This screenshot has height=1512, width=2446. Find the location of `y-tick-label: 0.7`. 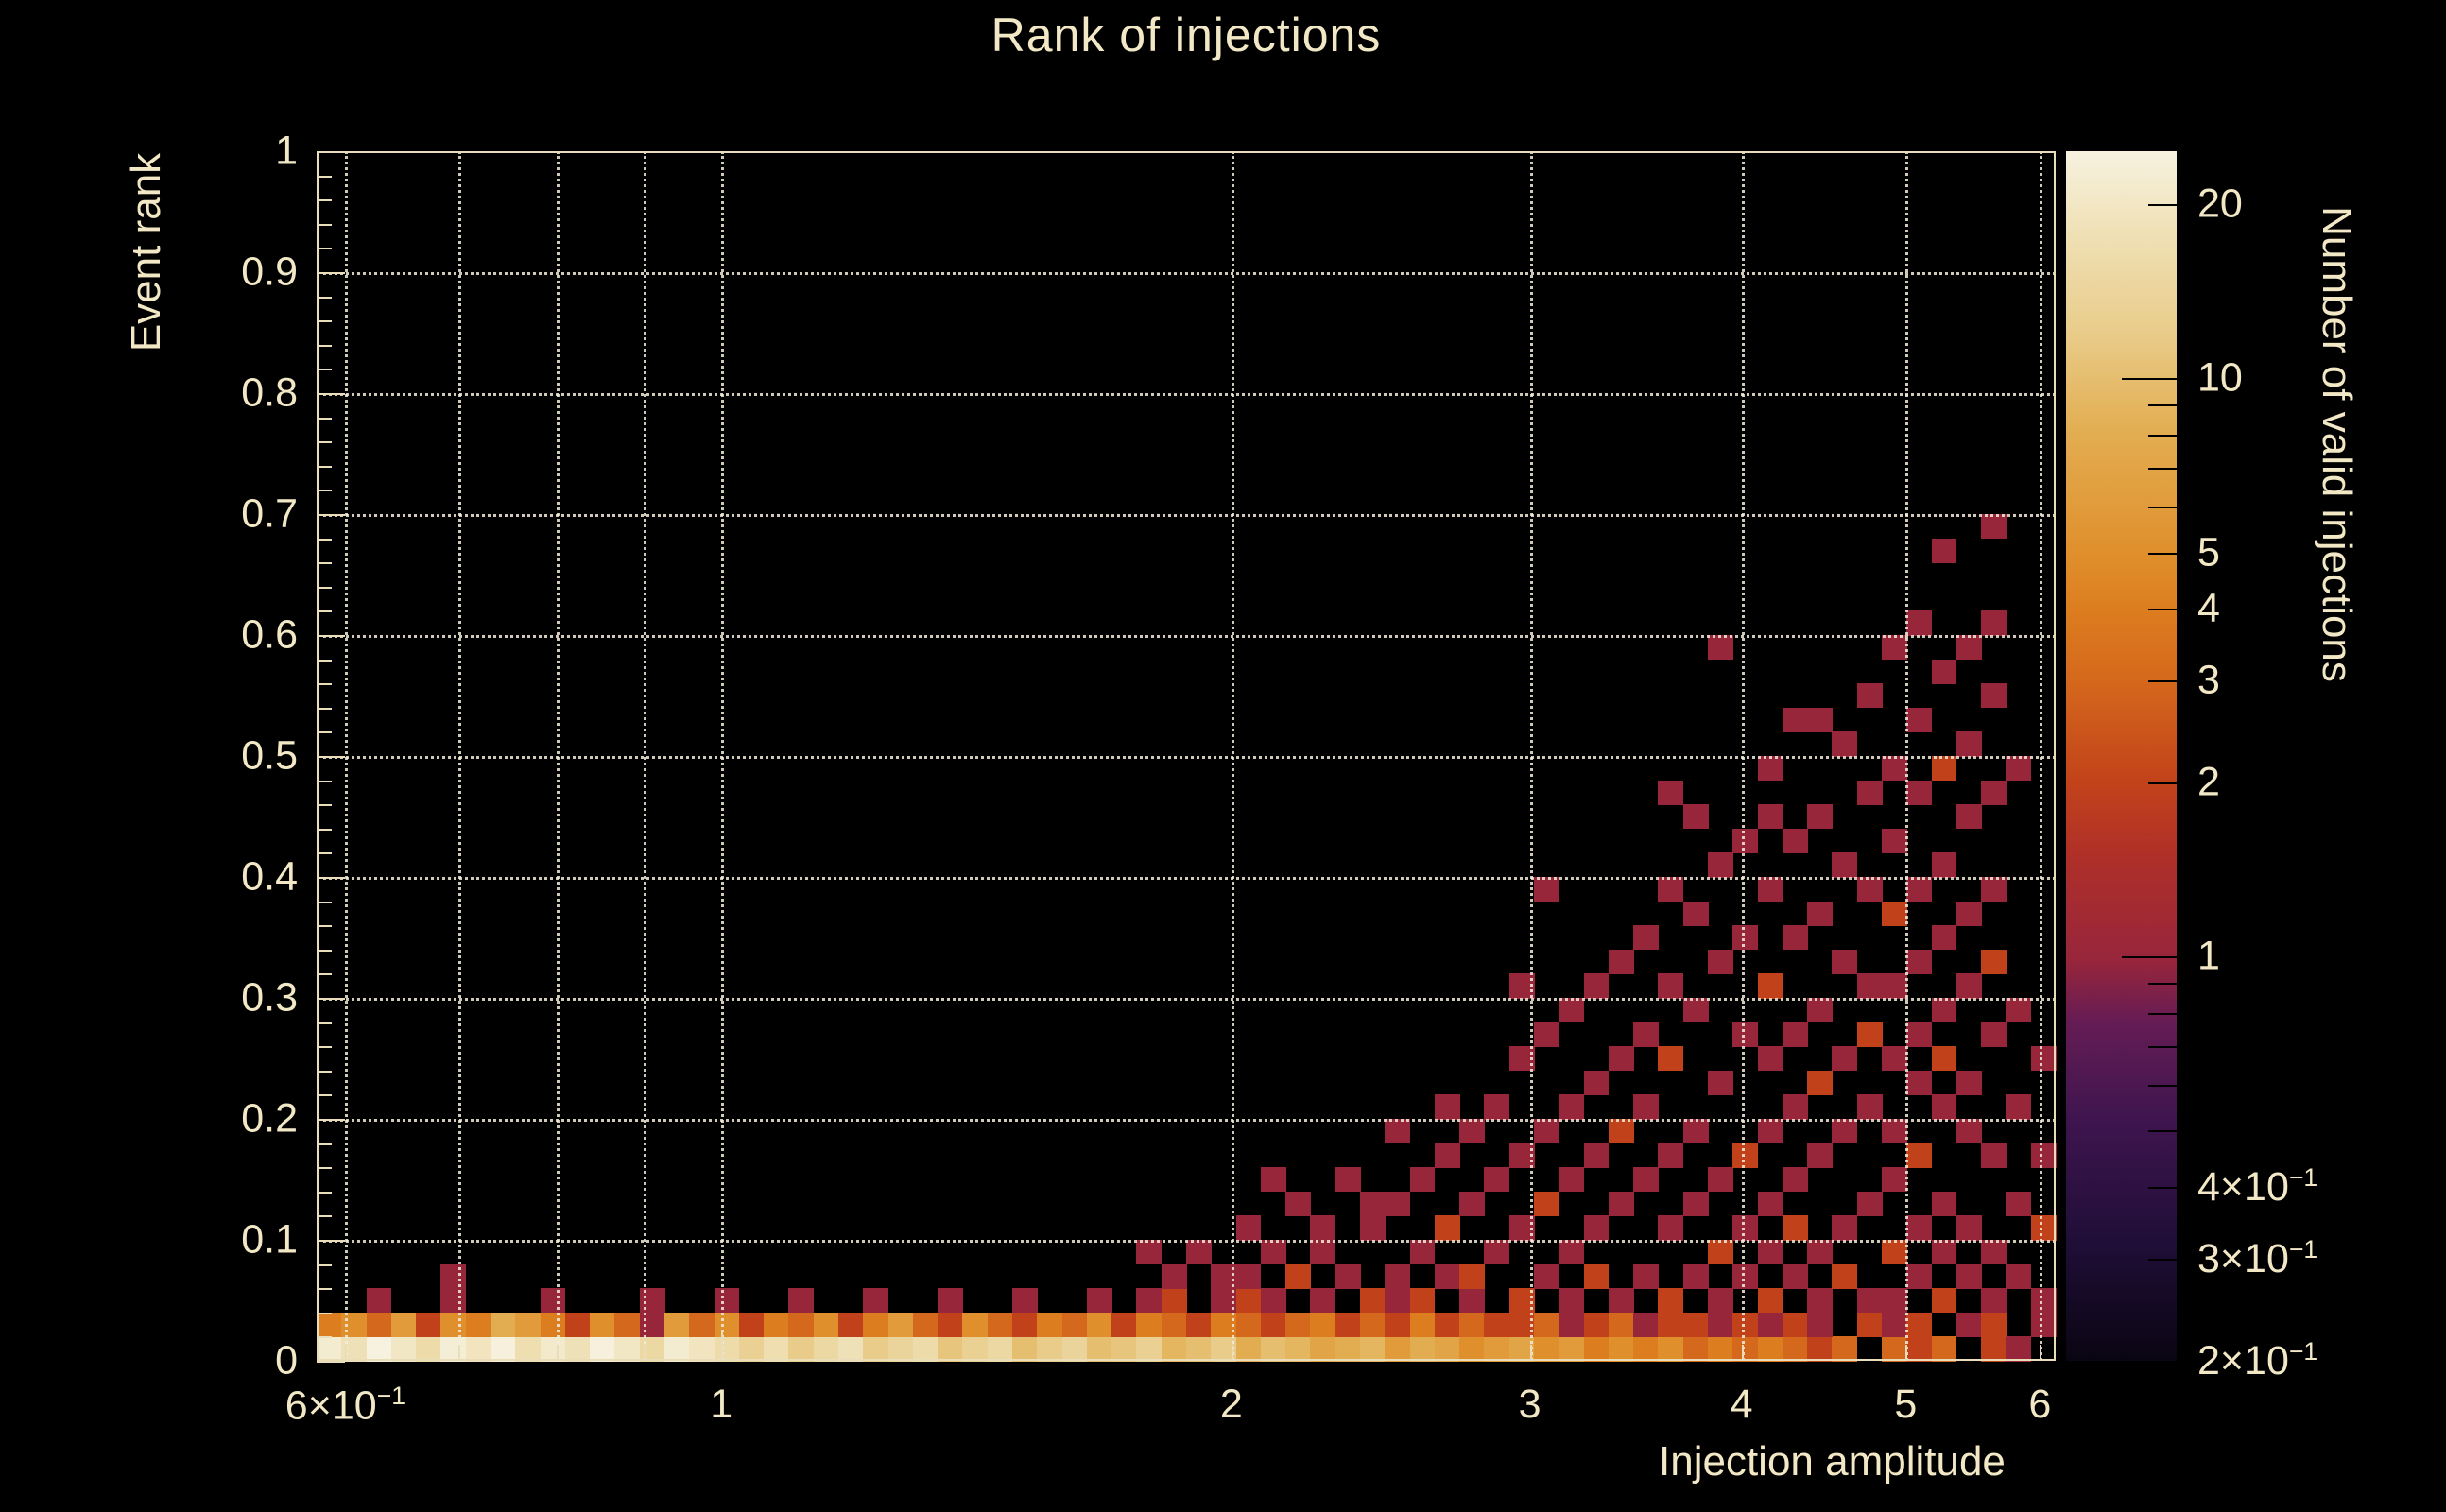

y-tick-label: 0.7 is located at coordinates (269, 513).